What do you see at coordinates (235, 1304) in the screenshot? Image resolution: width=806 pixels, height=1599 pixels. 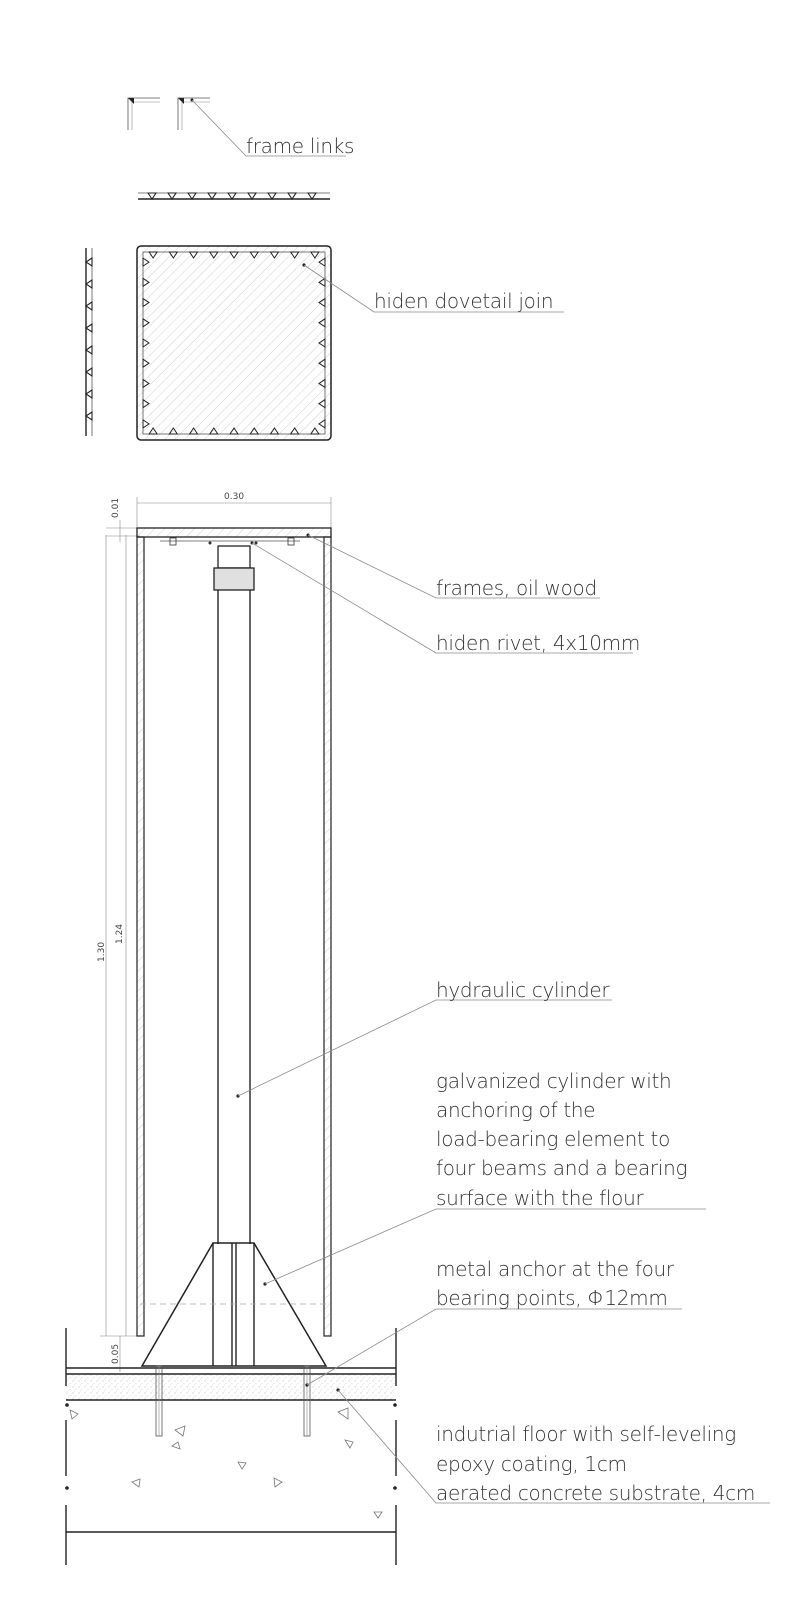 I see `base-anchor` at bounding box center [235, 1304].